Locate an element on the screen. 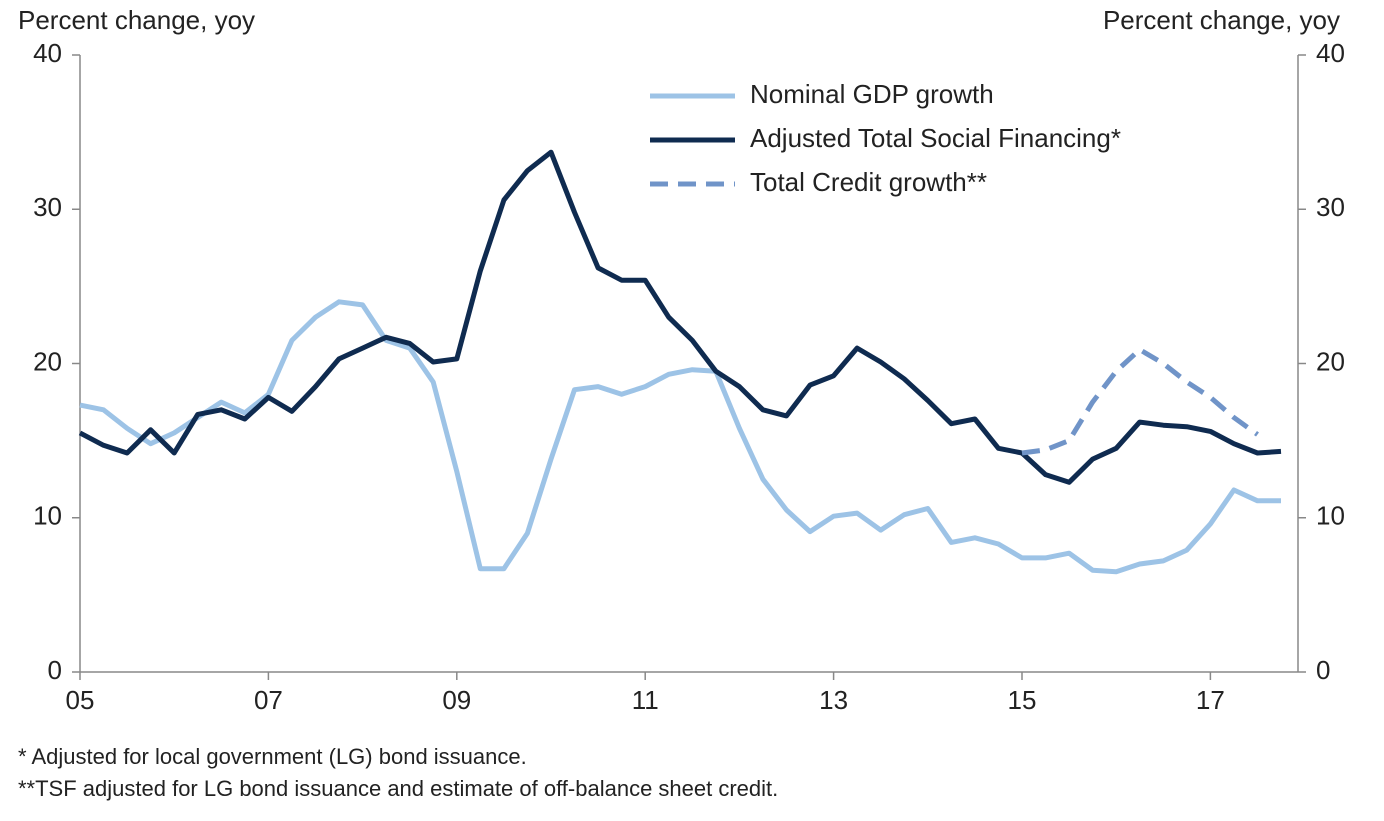 The width and height of the screenshot is (1384, 821). y-tick-label: 30 is located at coordinates (47, 207).